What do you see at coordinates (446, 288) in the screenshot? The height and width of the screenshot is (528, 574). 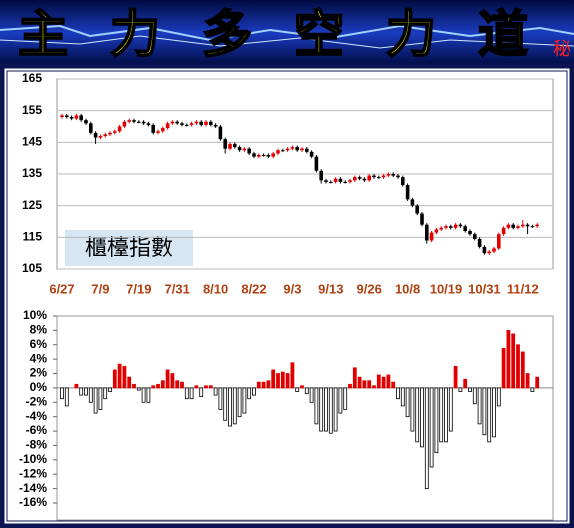 I see `x-tick-label: 10/19` at bounding box center [446, 288].